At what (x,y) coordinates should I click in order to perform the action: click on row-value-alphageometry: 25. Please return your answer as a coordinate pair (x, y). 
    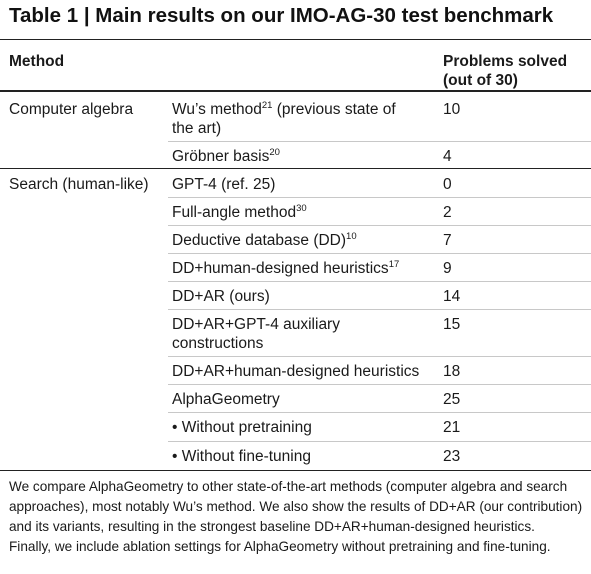
    Looking at the image, I should click on (452, 399).